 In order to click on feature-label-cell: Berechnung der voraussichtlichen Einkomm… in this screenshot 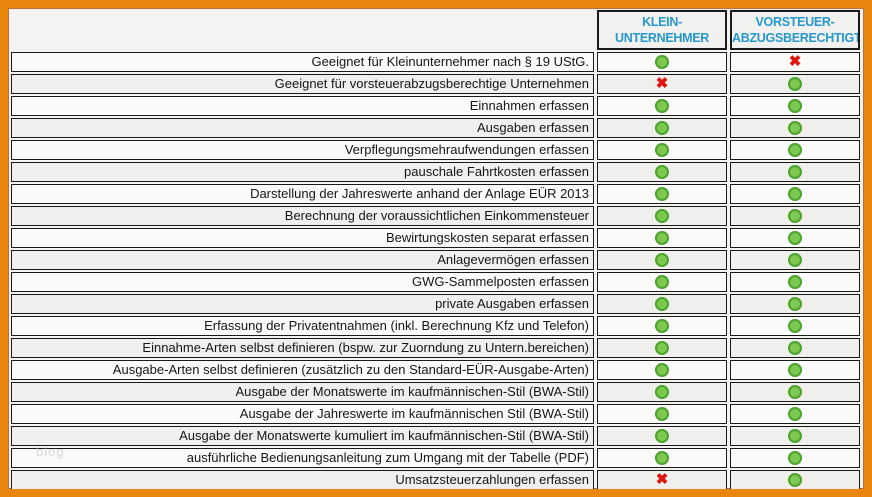, I will do `click(302, 216)`.